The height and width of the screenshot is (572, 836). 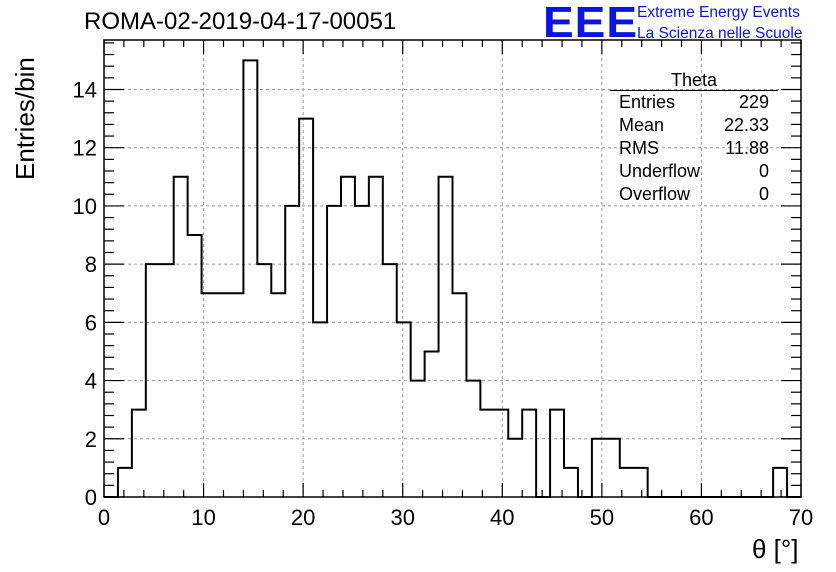 I want to click on stats-label: RMS, so click(x=639, y=148).